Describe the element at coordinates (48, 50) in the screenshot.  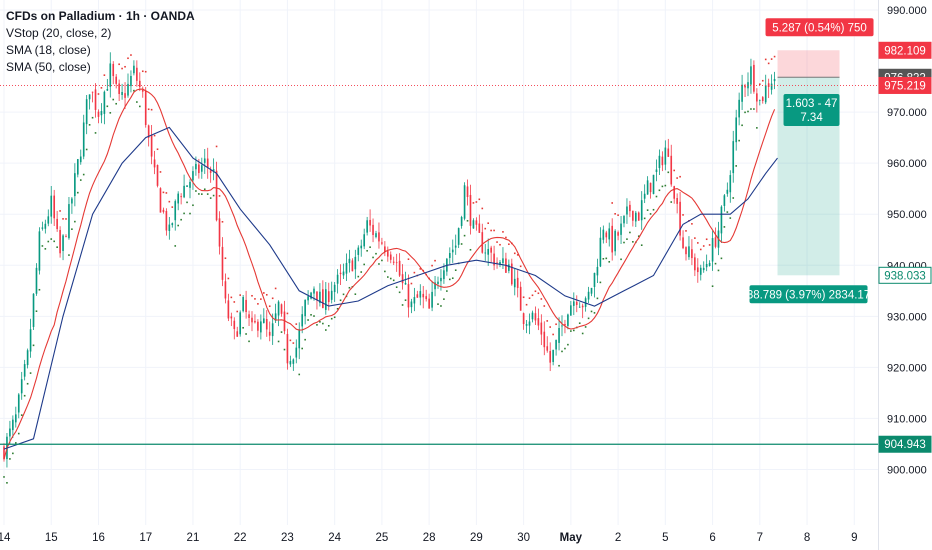
I see `legend-sma18: SMA (18, close)` at that location.